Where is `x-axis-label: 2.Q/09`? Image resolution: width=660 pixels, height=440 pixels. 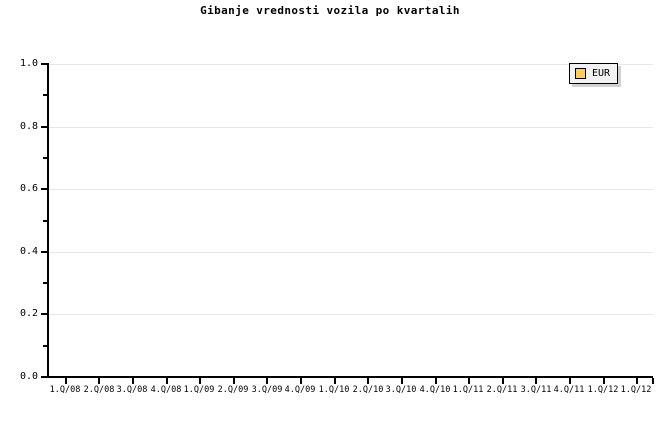
x-axis-label: 2.Q/09 is located at coordinates (233, 390).